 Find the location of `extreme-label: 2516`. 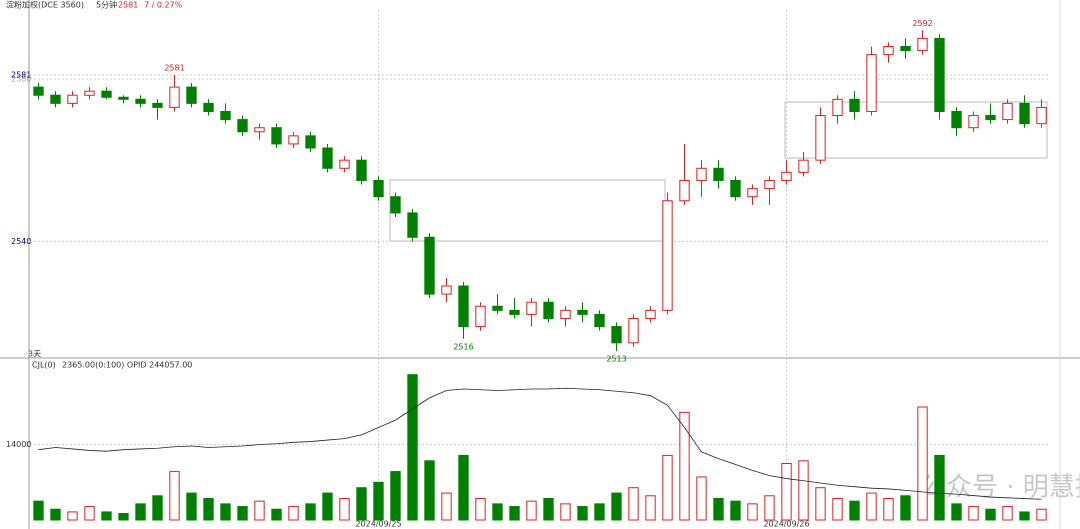

extreme-label: 2516 is located at coordinates (463, 346).